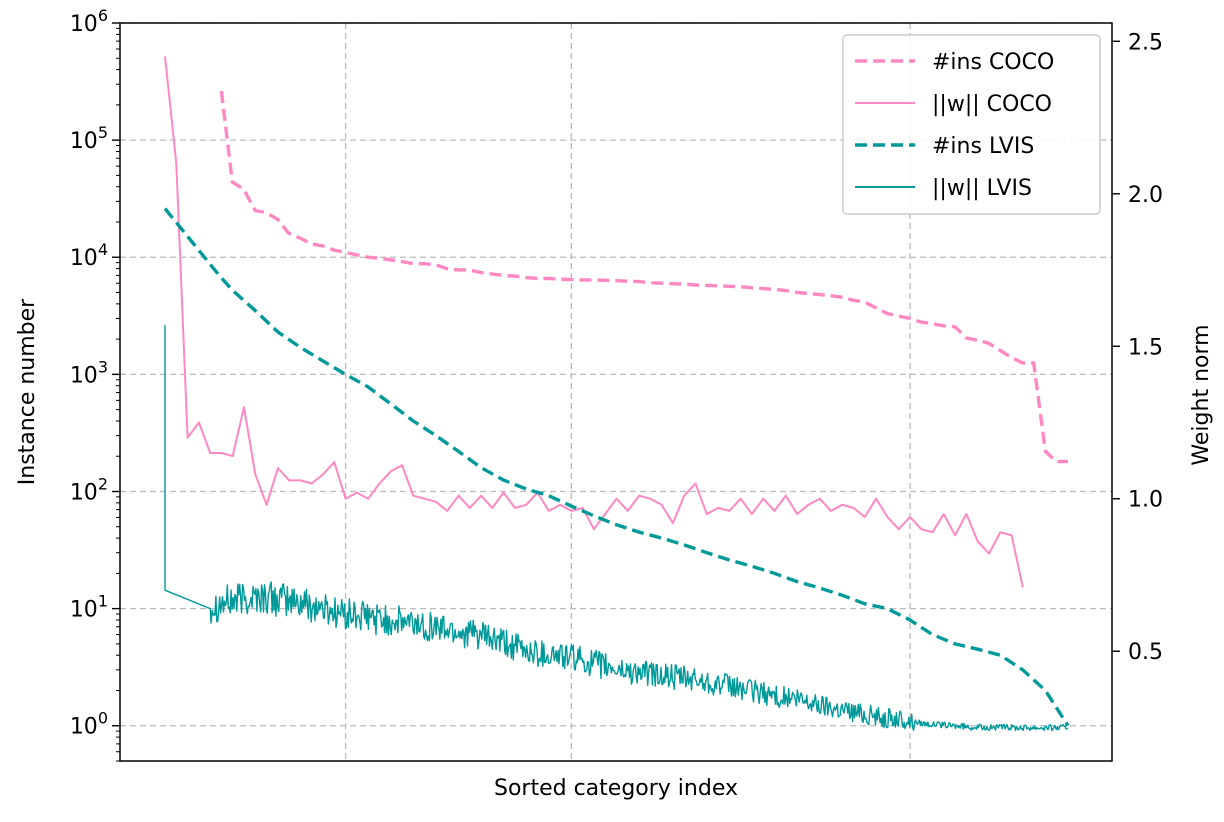  I want to click on legend-label: #ins COCO, so click(993, 62).